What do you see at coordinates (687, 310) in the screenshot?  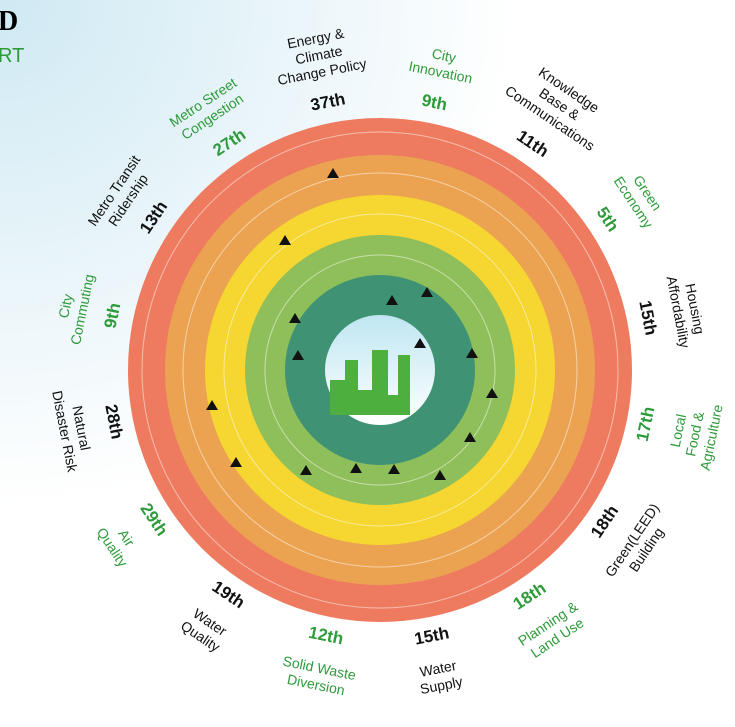 I see `label: HousingAffordability` at bounding box center [687, 310].